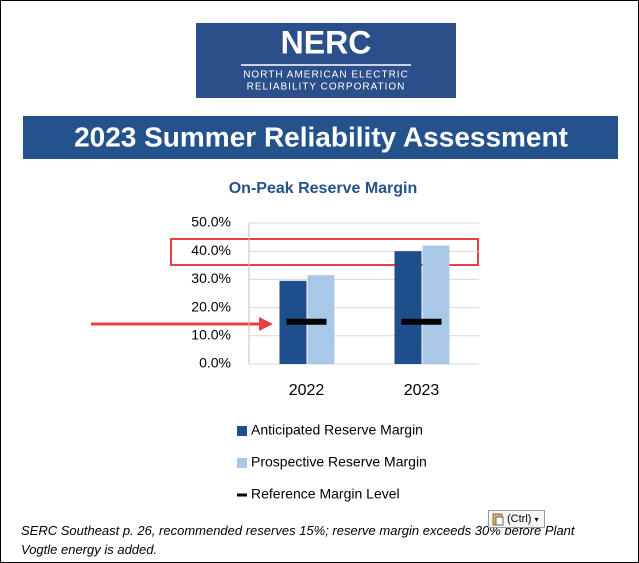 This screenshot has height=563, width=639. I want to click on logo-box, so click(326, 60).